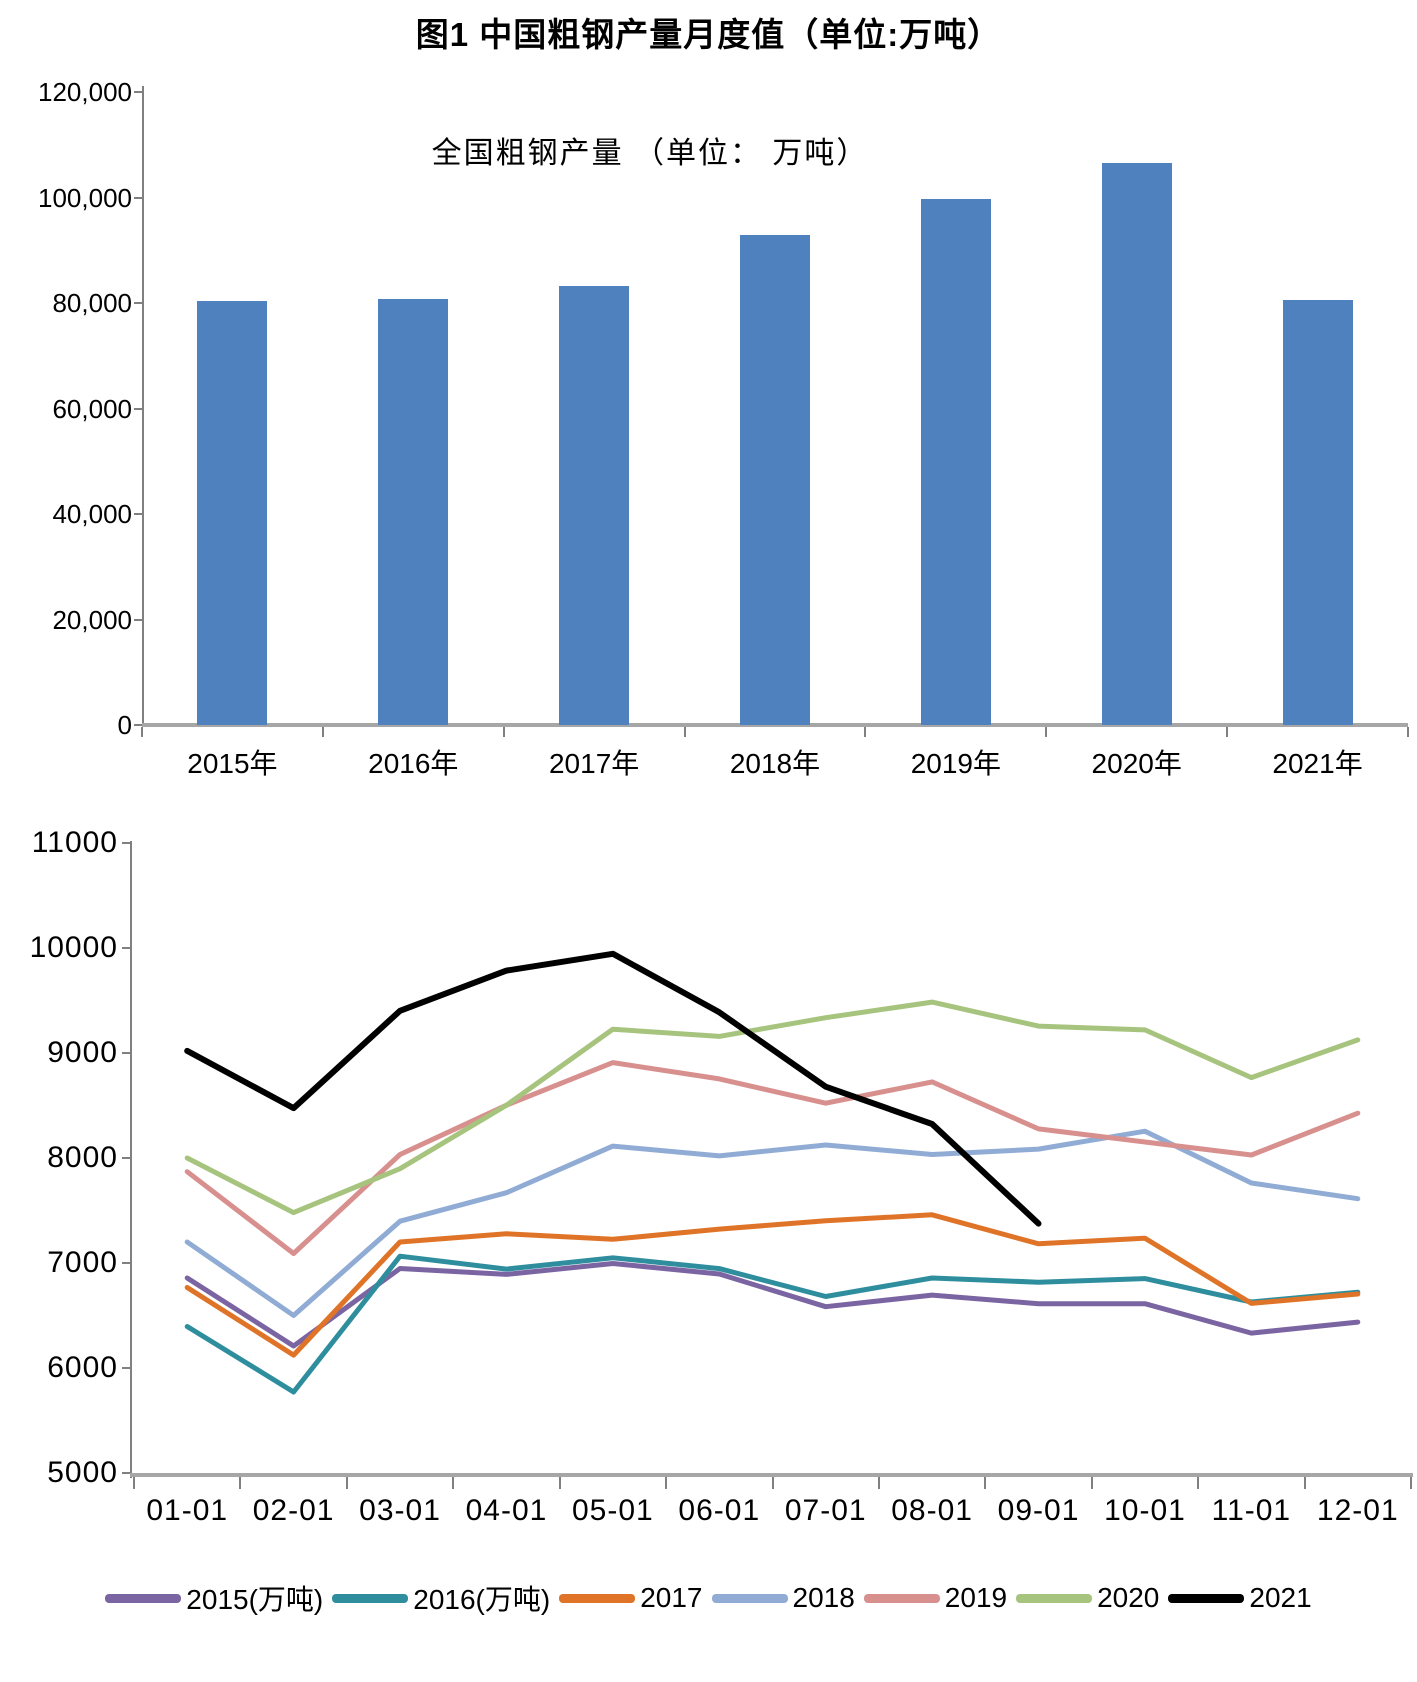 The image size is (1417, 1682). I want to click on legend-item-2020: 2020, so click(1087, 1598).